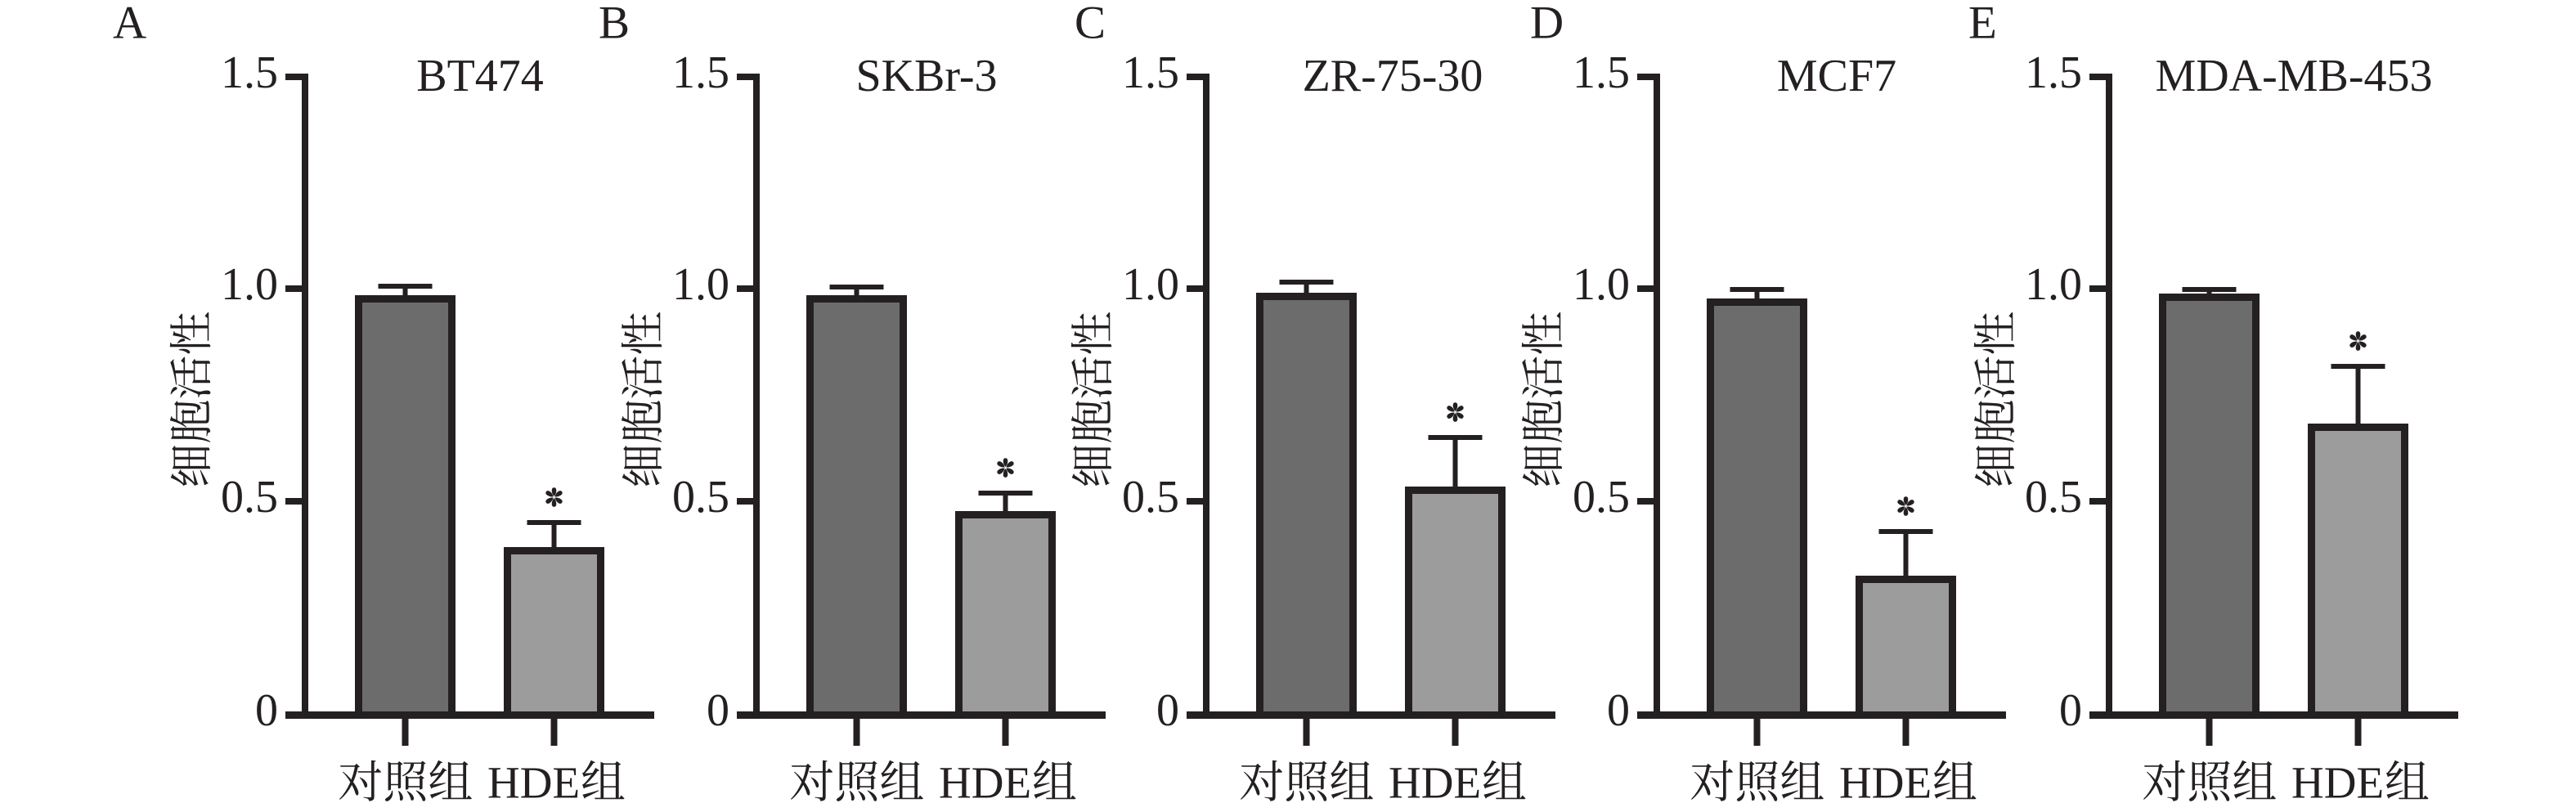 Image resolution: width=2576 pixels, height=812 pixels. What do you see at coordinates (1983, 25) in the screenshot?
I see `svg-text: E` at bounding box center [1983, 25].